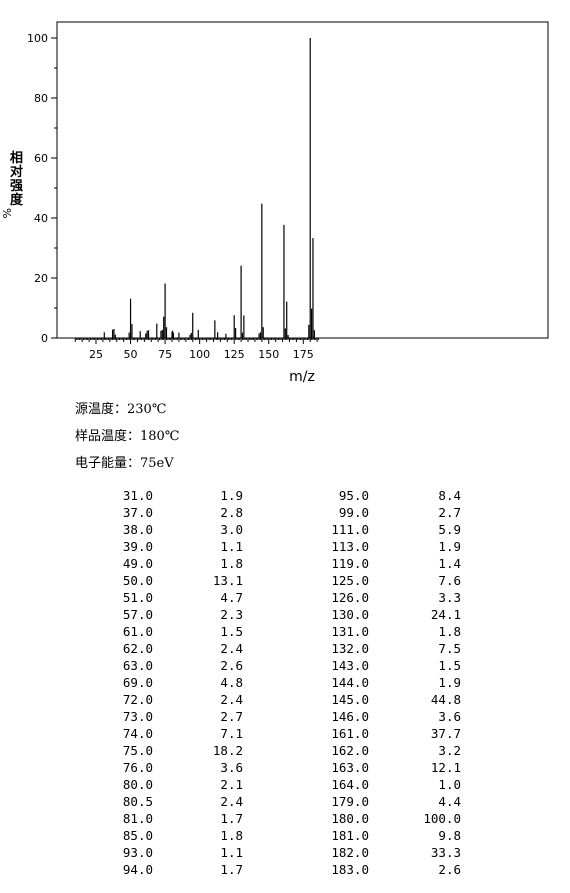 This screenshot has width=570, height=893. I want to click on y-tick-label: 80, so click(41, 98).